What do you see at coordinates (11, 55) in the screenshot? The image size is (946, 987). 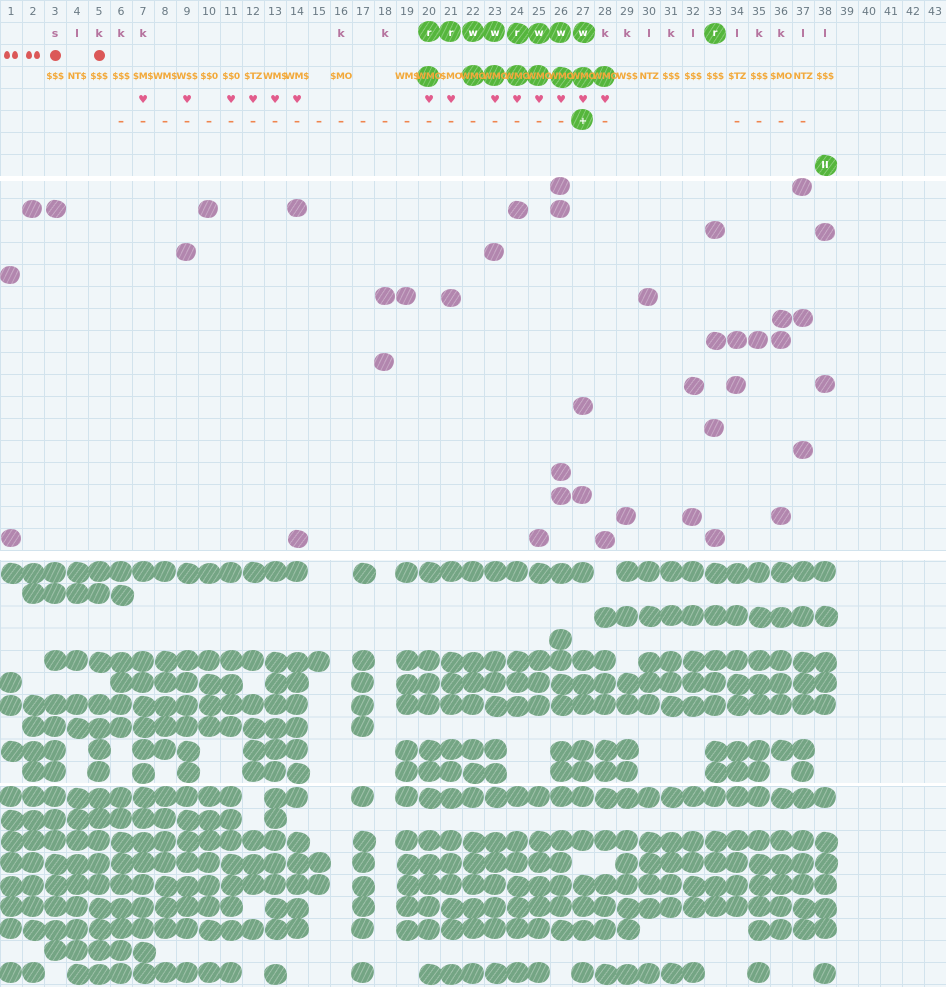 I see `red-pair-stamp` at bounding box center [11, 55].